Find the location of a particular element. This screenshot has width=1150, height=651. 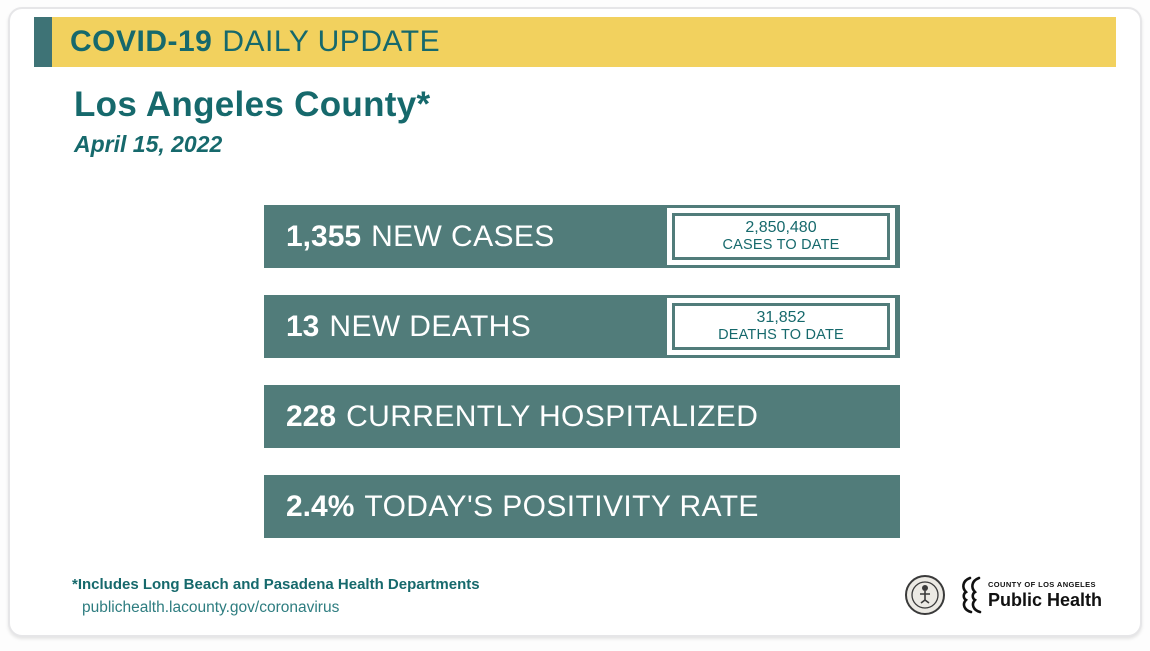

banner-title-rest: DAILY UPDATE is located at coordinates (331, 41).